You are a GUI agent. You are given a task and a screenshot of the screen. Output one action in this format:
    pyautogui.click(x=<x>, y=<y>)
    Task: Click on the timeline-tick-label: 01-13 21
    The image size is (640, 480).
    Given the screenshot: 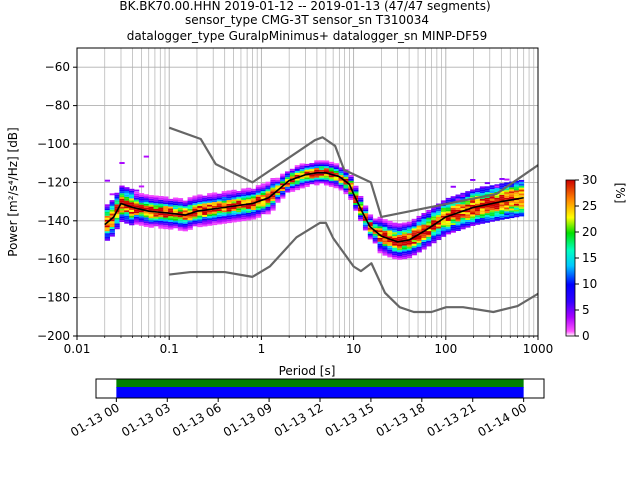 What is the action you would take?
    pyautogui.click(x=451, y=419)
    